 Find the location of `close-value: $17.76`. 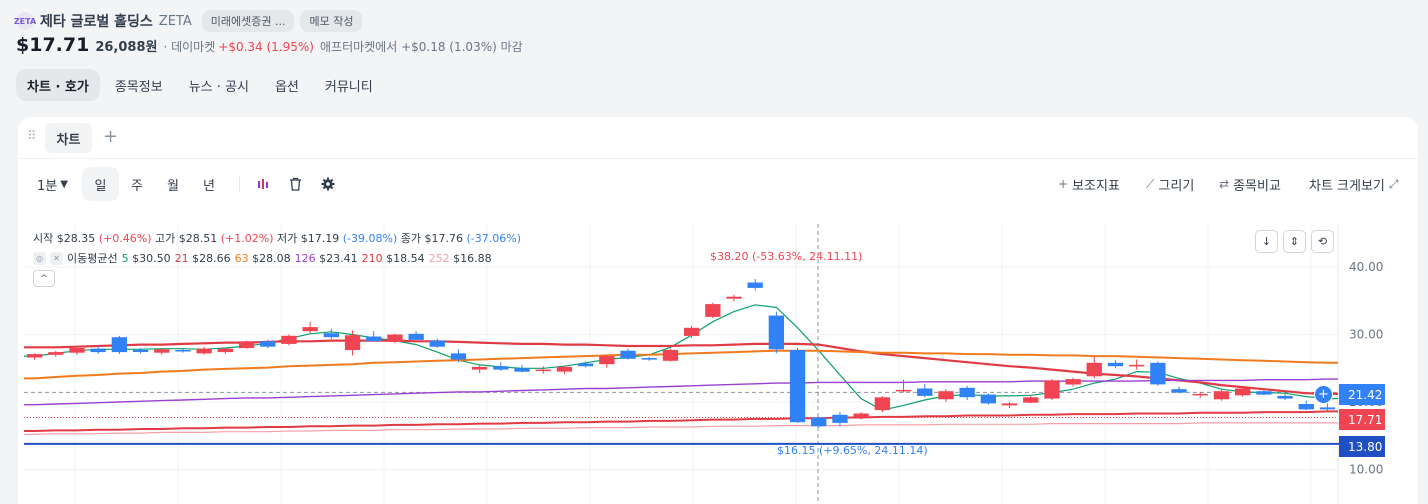

close-value: $17.76 is located at coordinates (444, 238).